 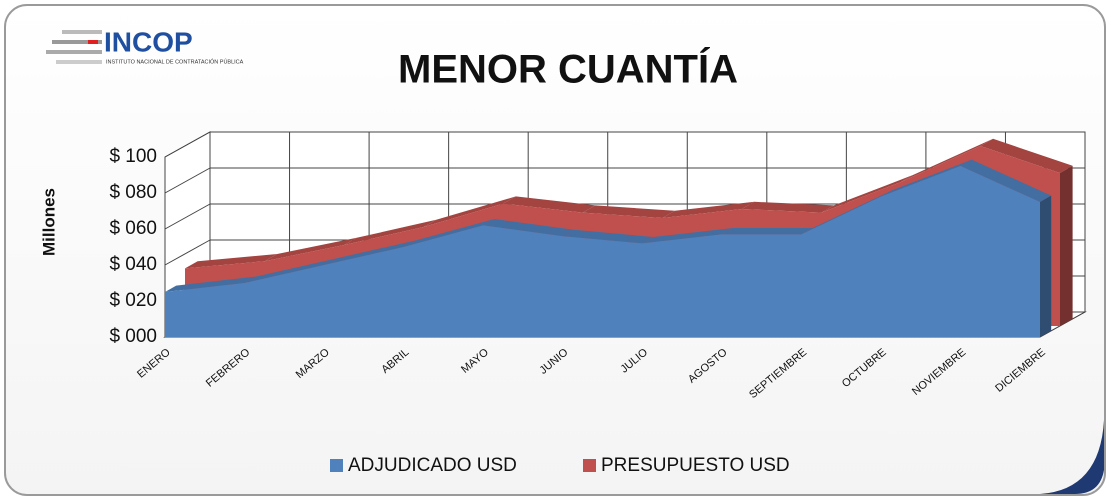 What do you see at coordinates (568, 69) in the screenshot?
I see `chart-title: MENOR CUANTÍA` at bounding box center [568, 69].